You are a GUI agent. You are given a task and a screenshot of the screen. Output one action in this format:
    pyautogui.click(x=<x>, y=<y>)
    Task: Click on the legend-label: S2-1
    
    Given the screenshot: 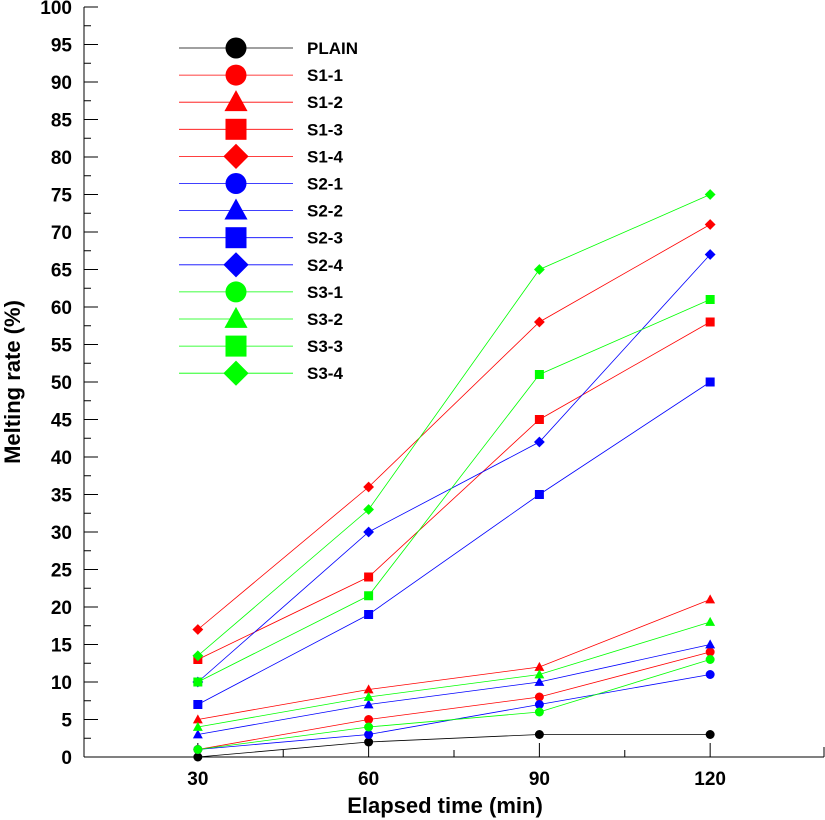 What is the action you would take?
    pyautogui.click(x=325, y=184)
    